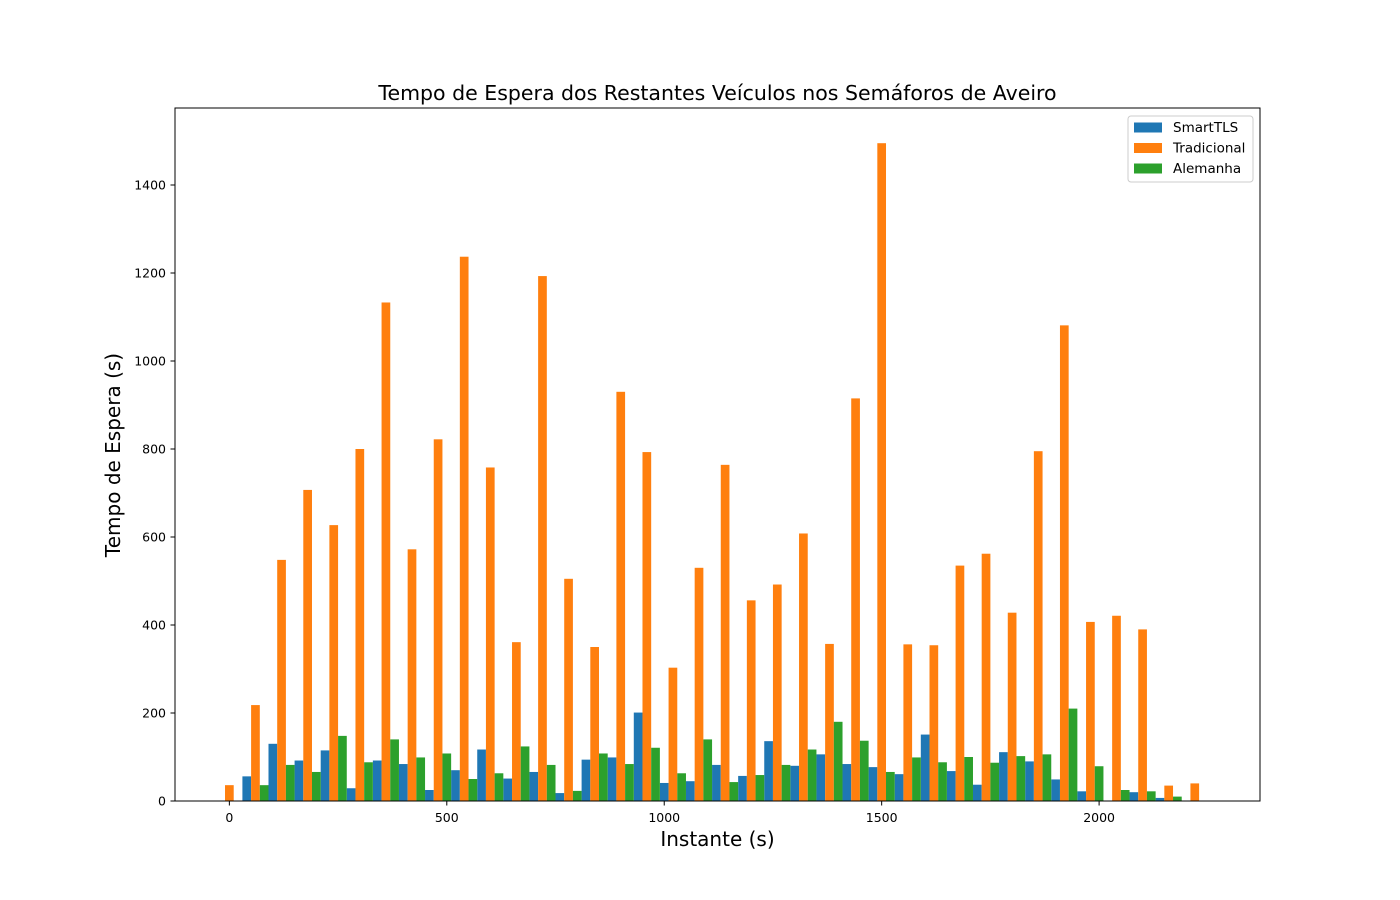 This screenshot has width=1400, height=900. Describe the element at coordinates (1055, 790) in the screenshot. I see `bar-smarttls-1920` at that location.